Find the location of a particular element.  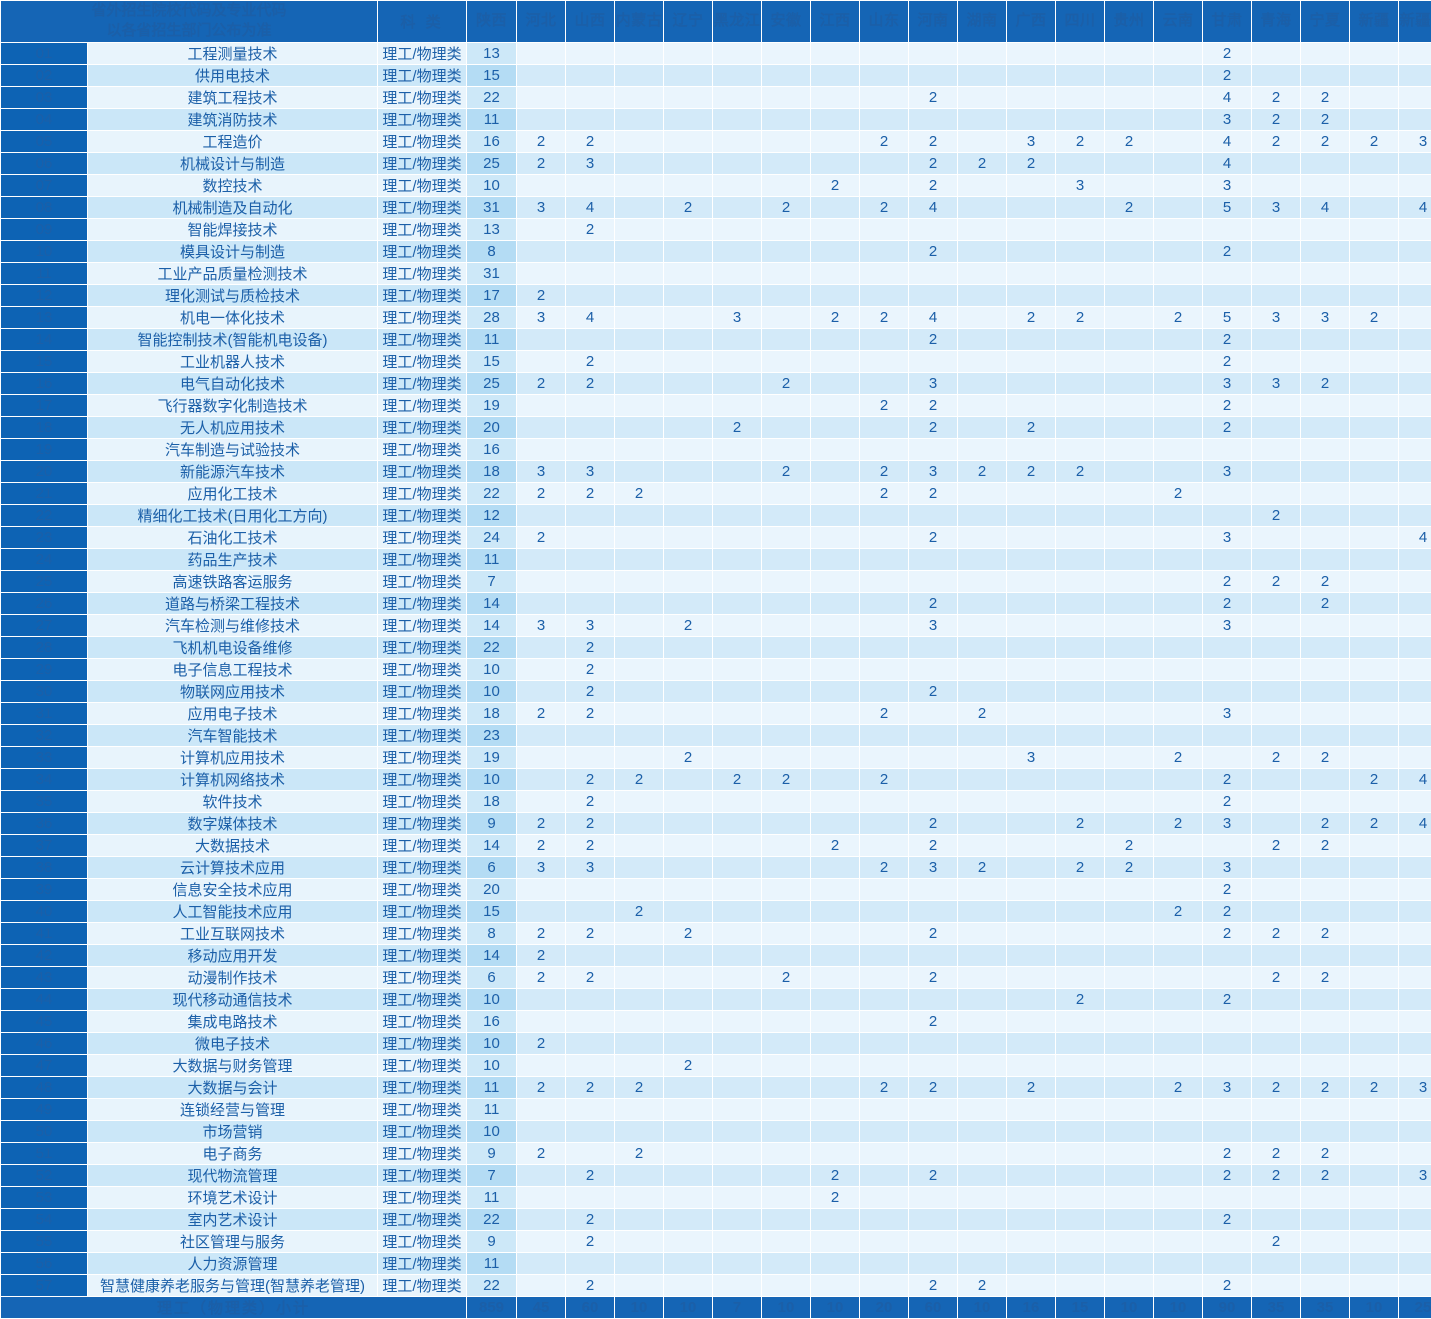

major-name: 飞行器数字化制造技术 is located at coordinates (233, 405).